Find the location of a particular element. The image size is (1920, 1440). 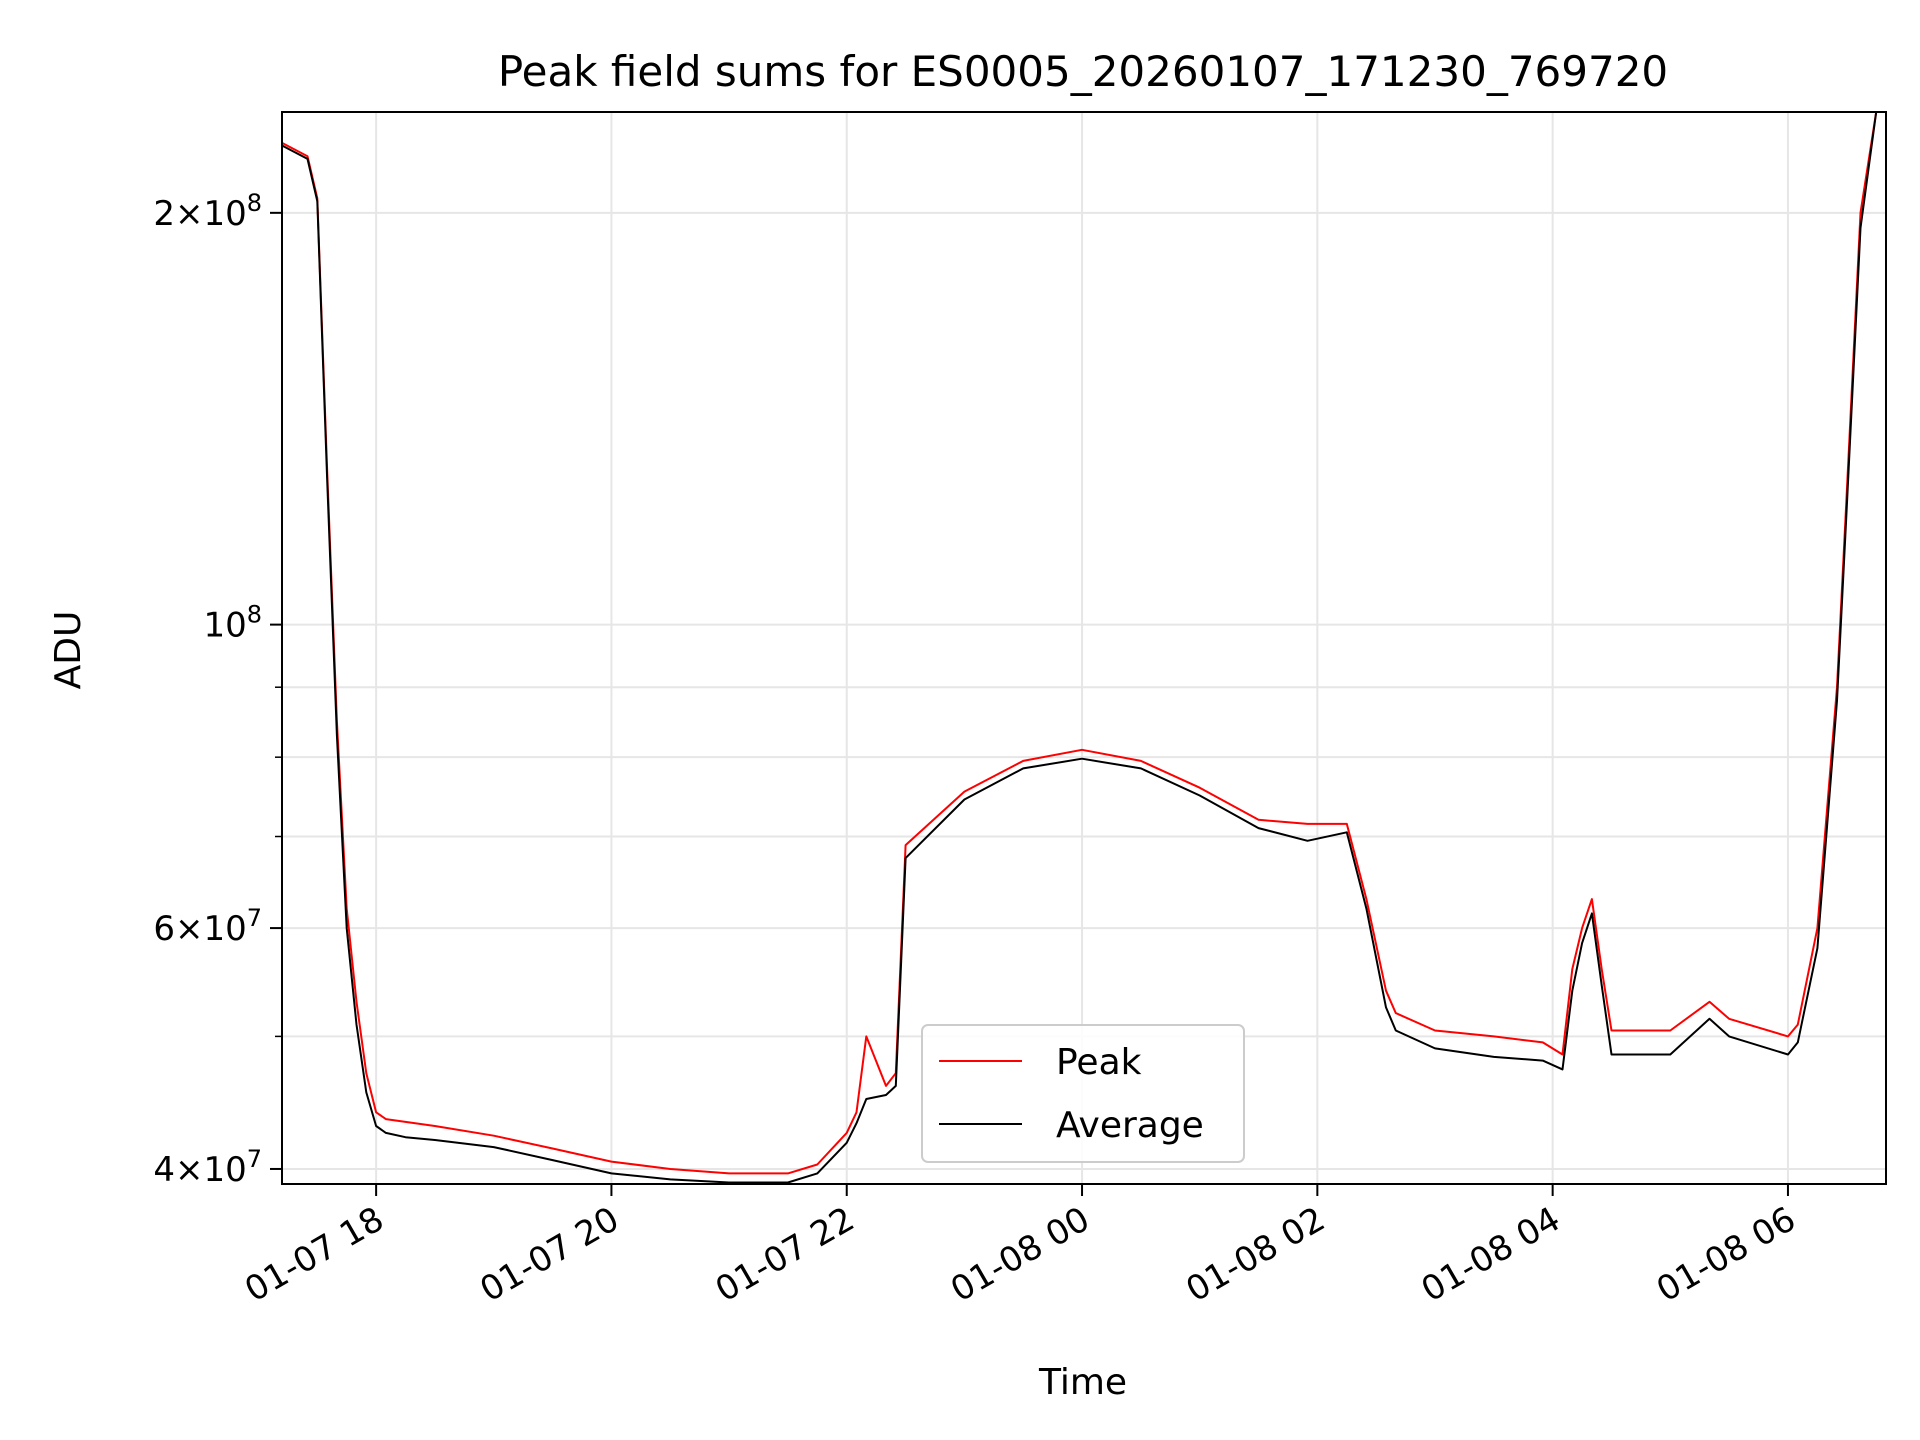

legend-label-peak: Peak is located at coordinates (1099, 1062).